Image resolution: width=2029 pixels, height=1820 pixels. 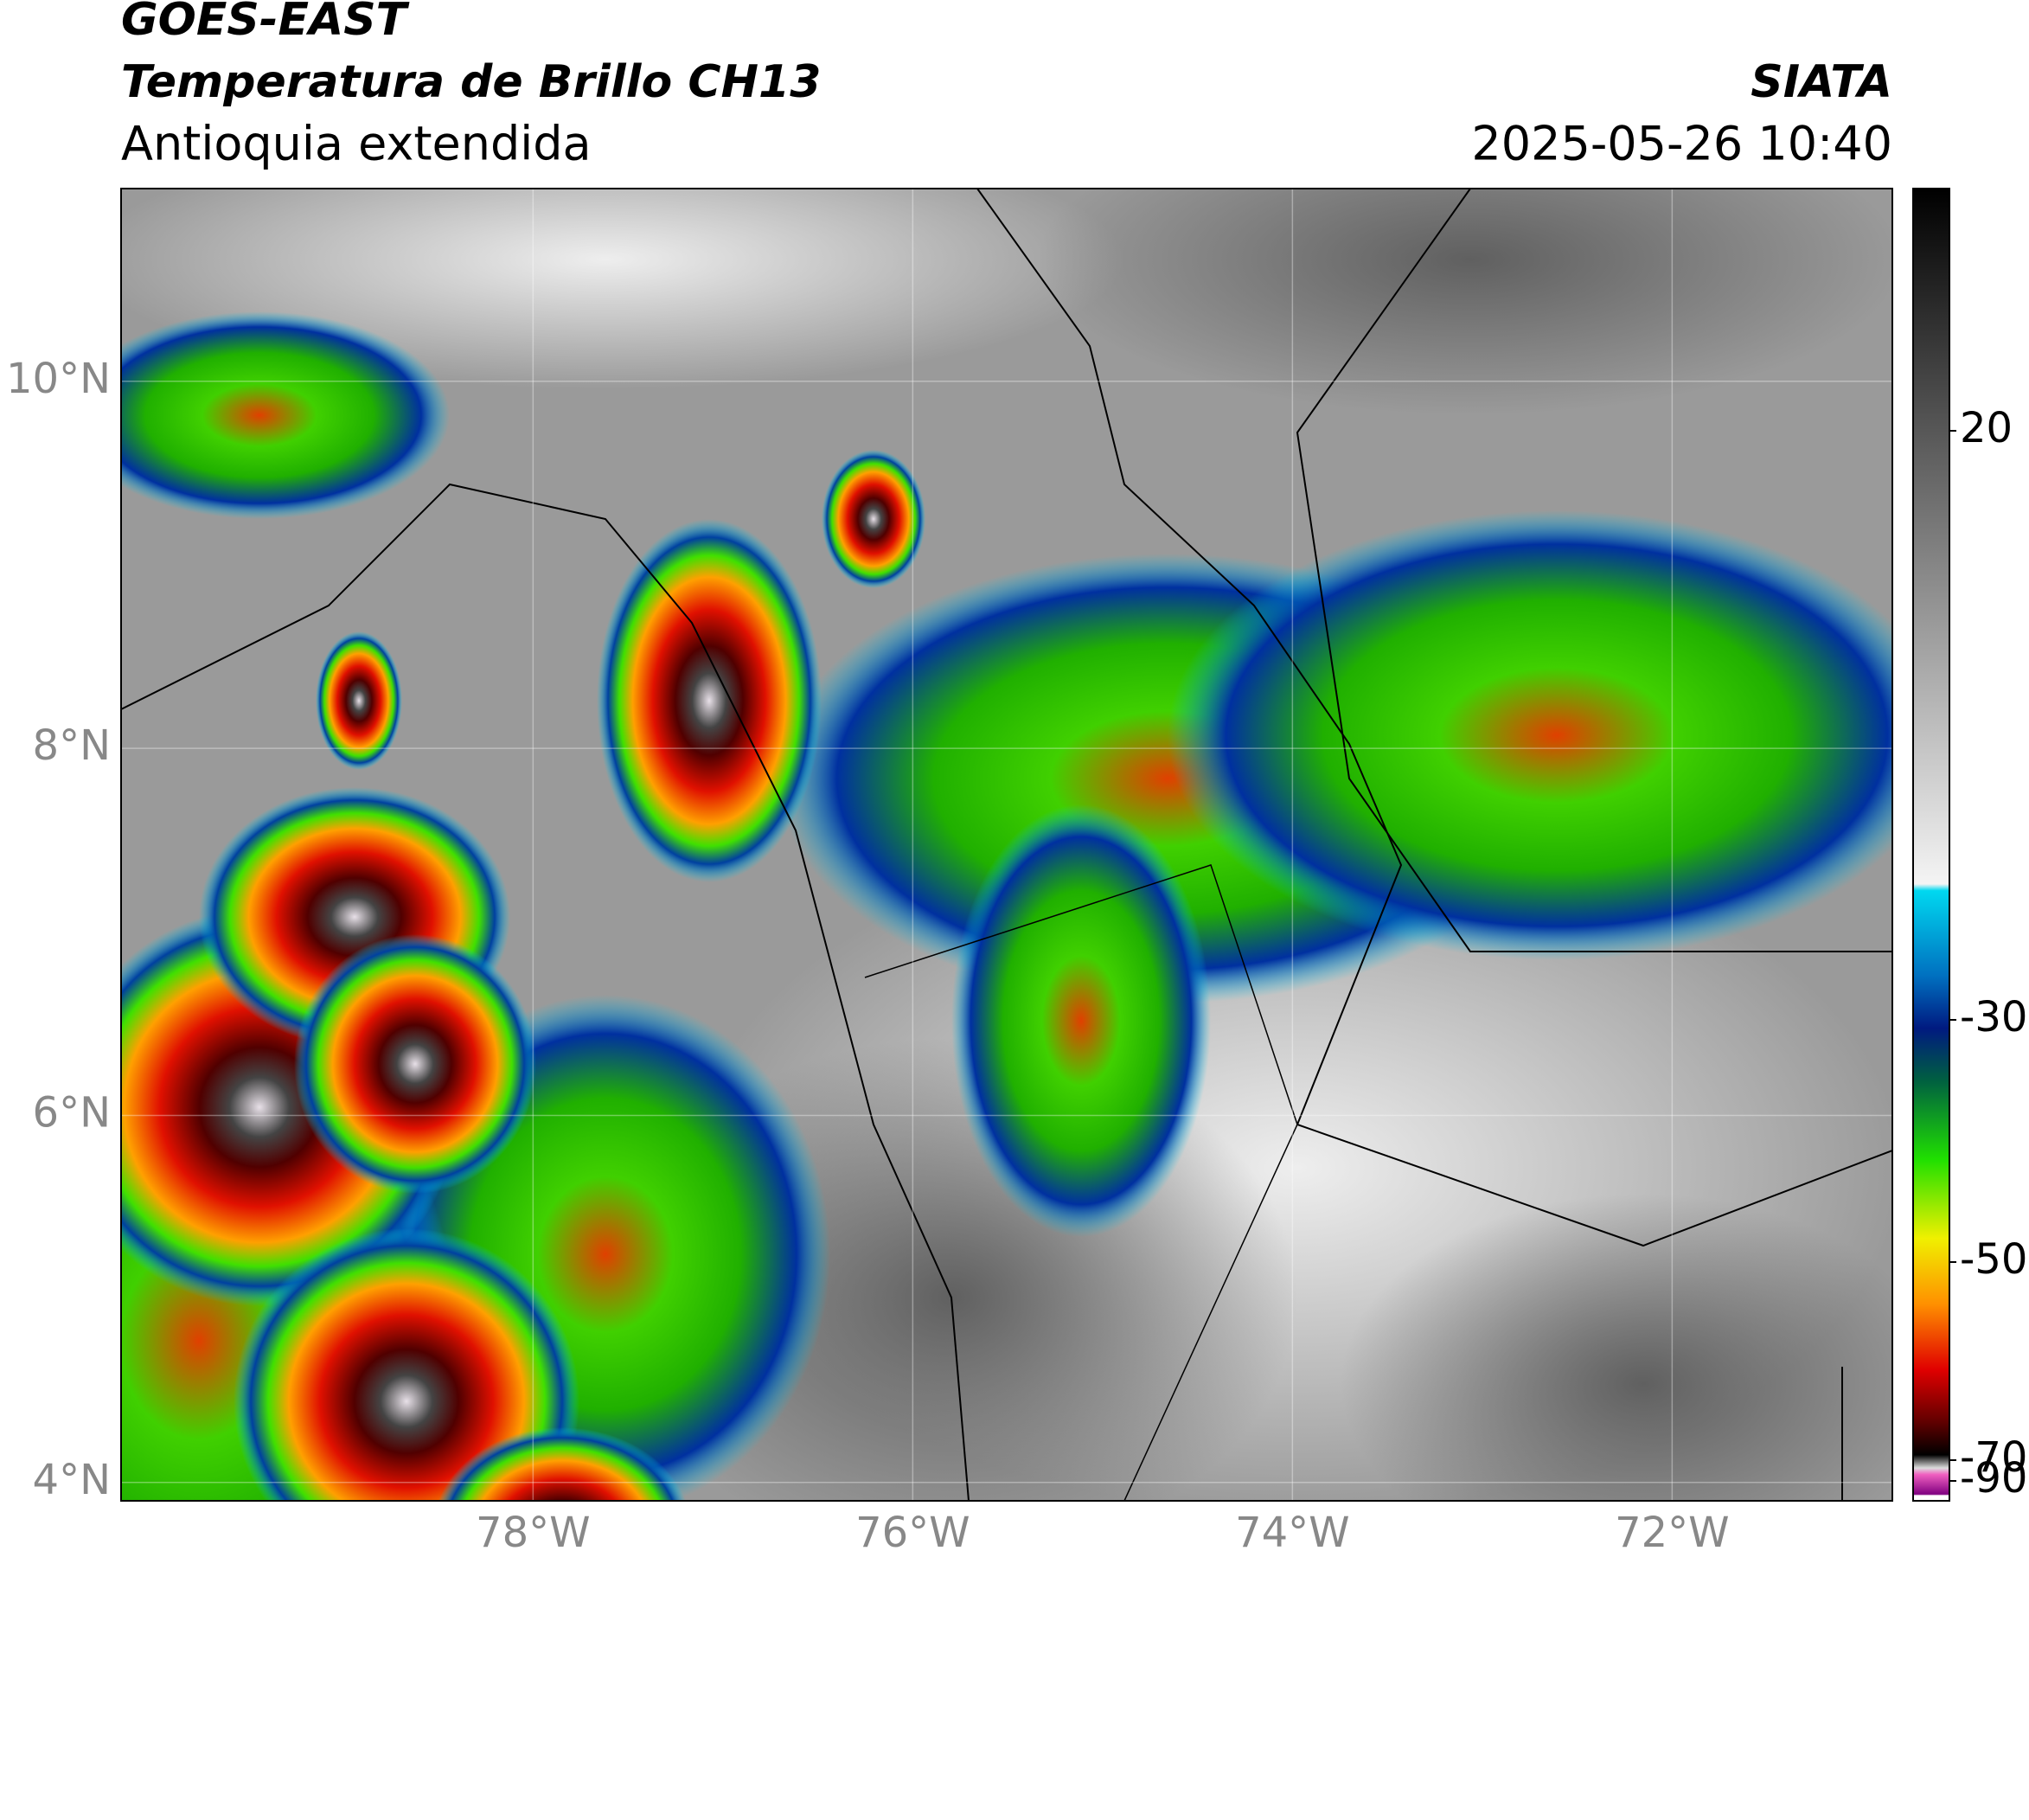 I want to click on satellite-title: GOES-EAST, so click(x=265, y=23).